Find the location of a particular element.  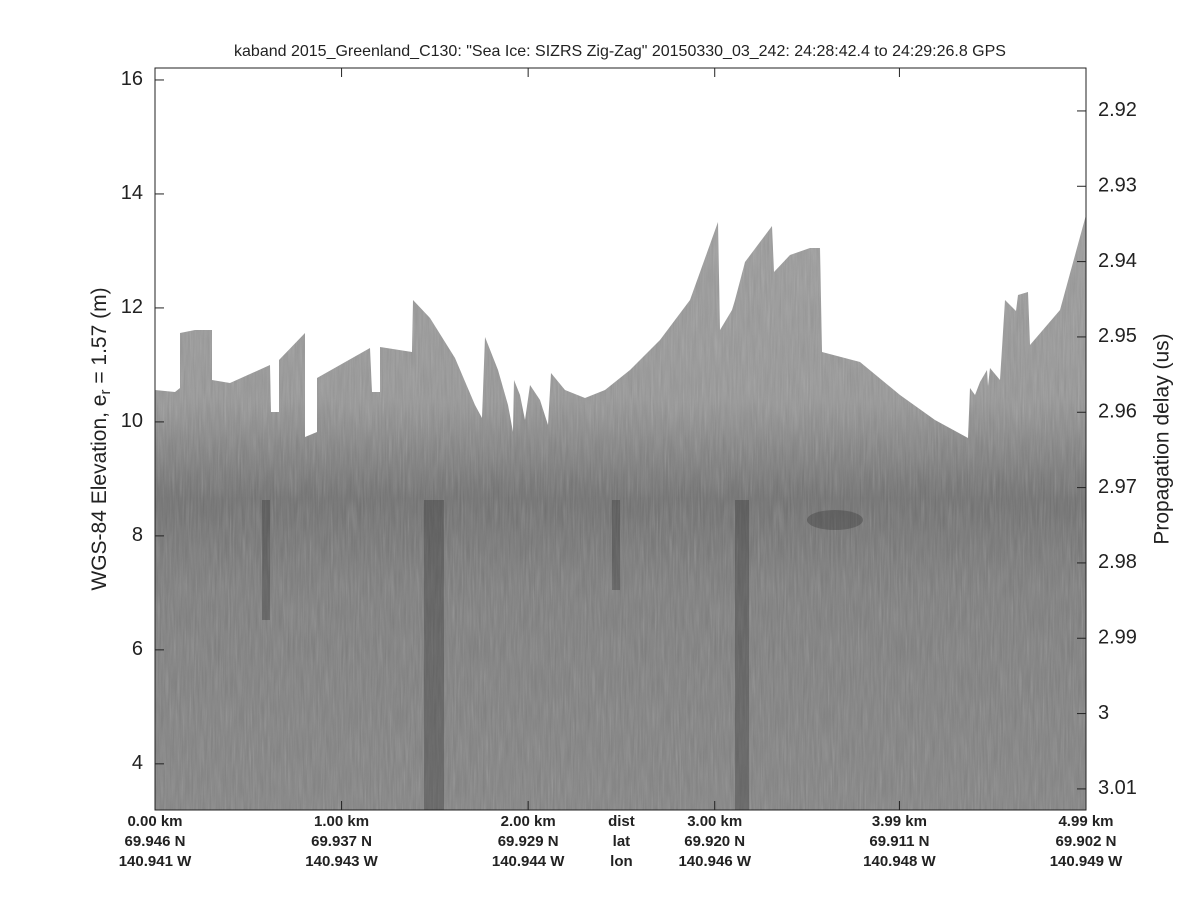

x-tick-label: 3.00 km is located at coordinates (714, 821).